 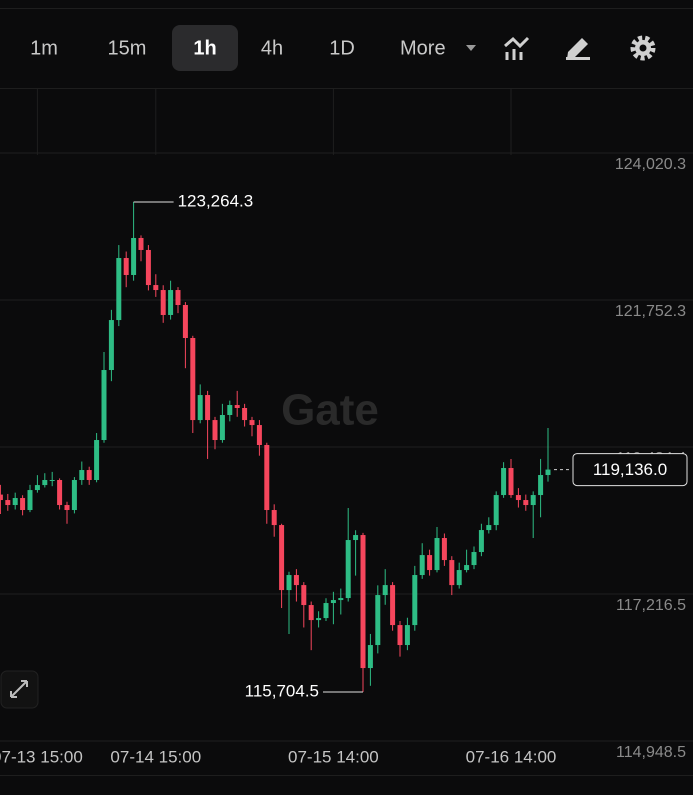 What do you see at coordinates (643, 48) in the screenshot?
I see `settings-icon` at bounding box center [643, 48].